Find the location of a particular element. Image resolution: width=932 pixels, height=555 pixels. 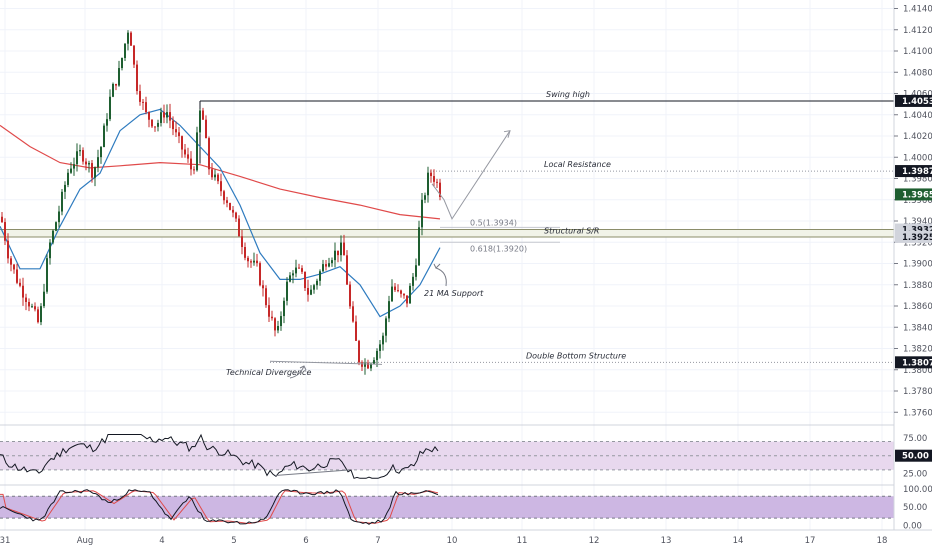

stoch-k-line is located at coordinates (219, 507).